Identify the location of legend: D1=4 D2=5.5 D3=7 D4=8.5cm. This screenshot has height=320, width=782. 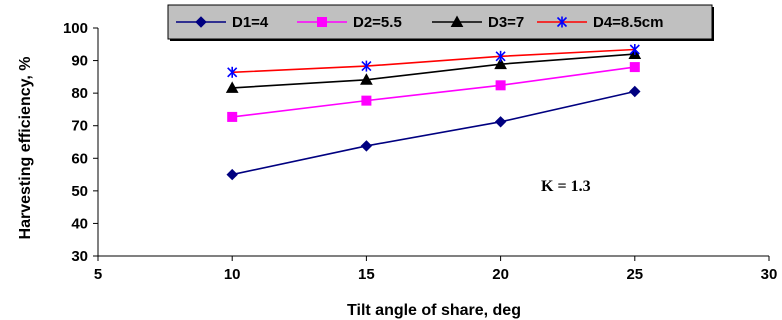
(440, 22).